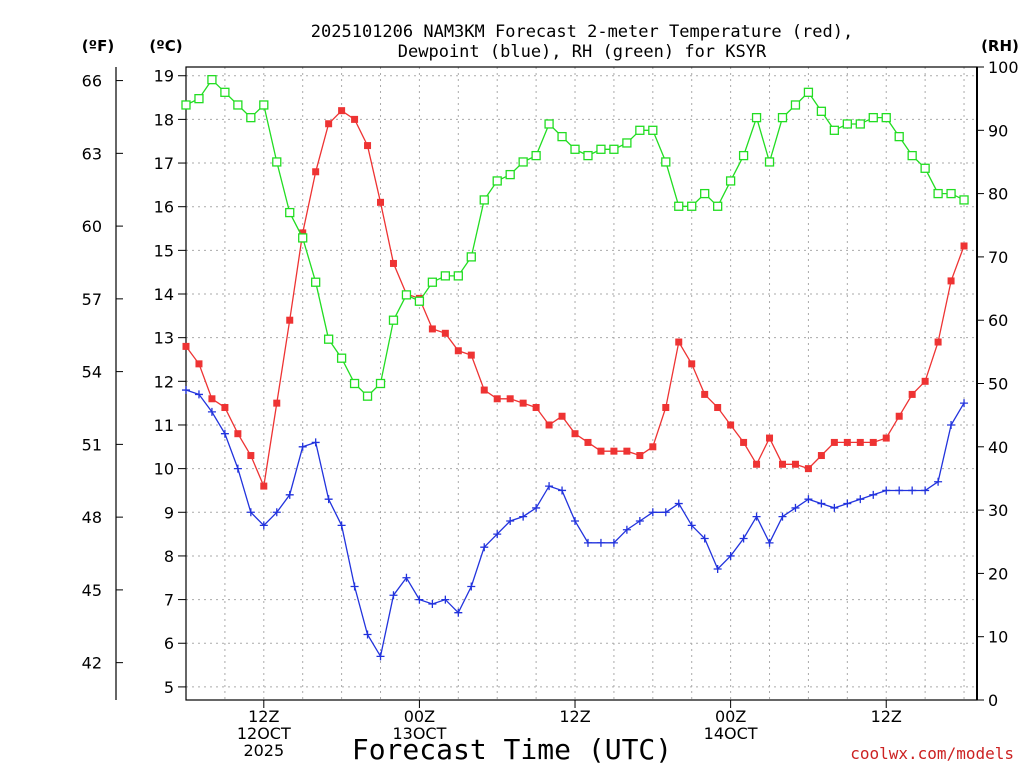 This screenshot has width=1024, height=768. What do you see at coordinates (998, 573) in the screenshot?
I see `rh-tick-label: 20` at bounding box center [998, 573].